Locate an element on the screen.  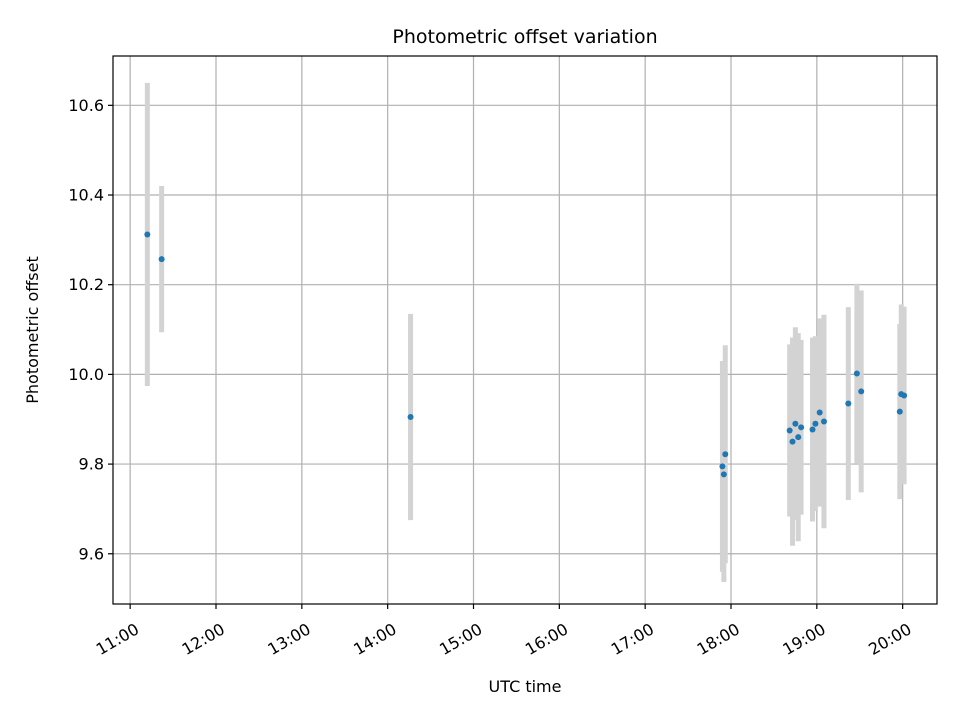
y-tick-label: 10.4 is located at coordinates (86, 195).